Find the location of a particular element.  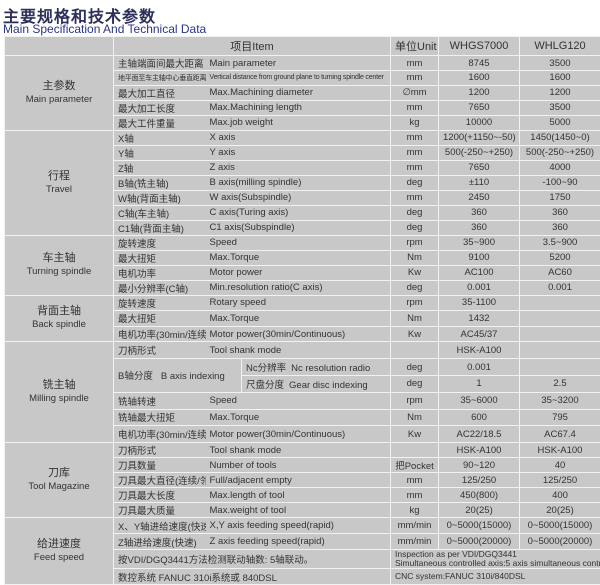

item-en: X,Y axis feeding speed(rapid) is located at coordinates (298, 526).